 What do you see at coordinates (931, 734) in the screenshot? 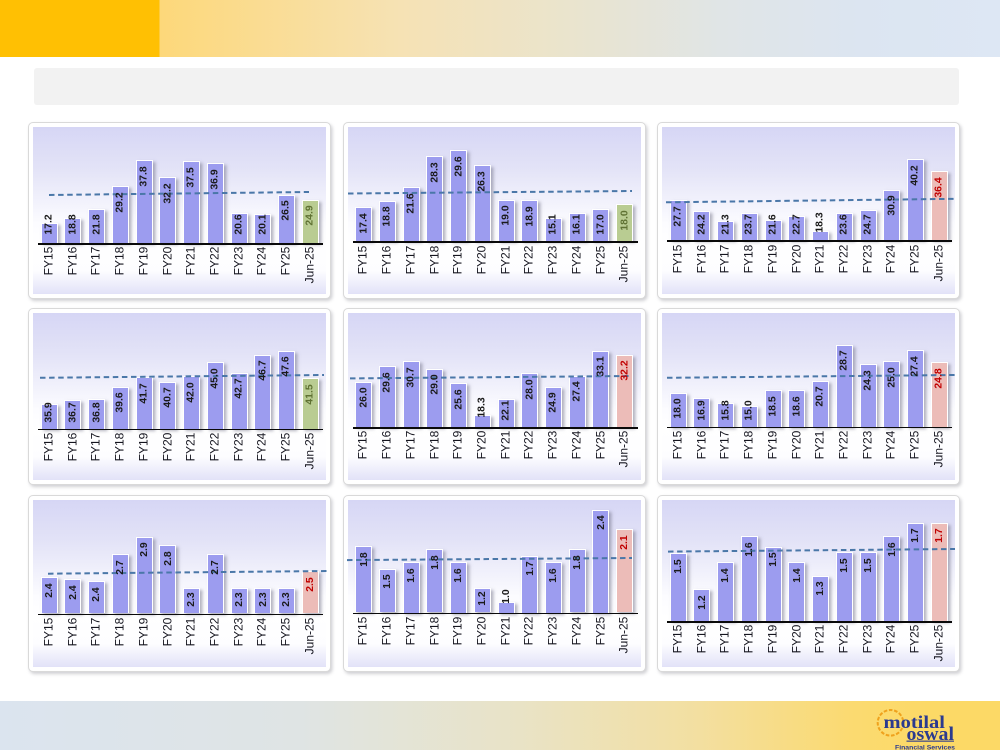
I see `svg-text: oswal` at bounding box center [931, 734].